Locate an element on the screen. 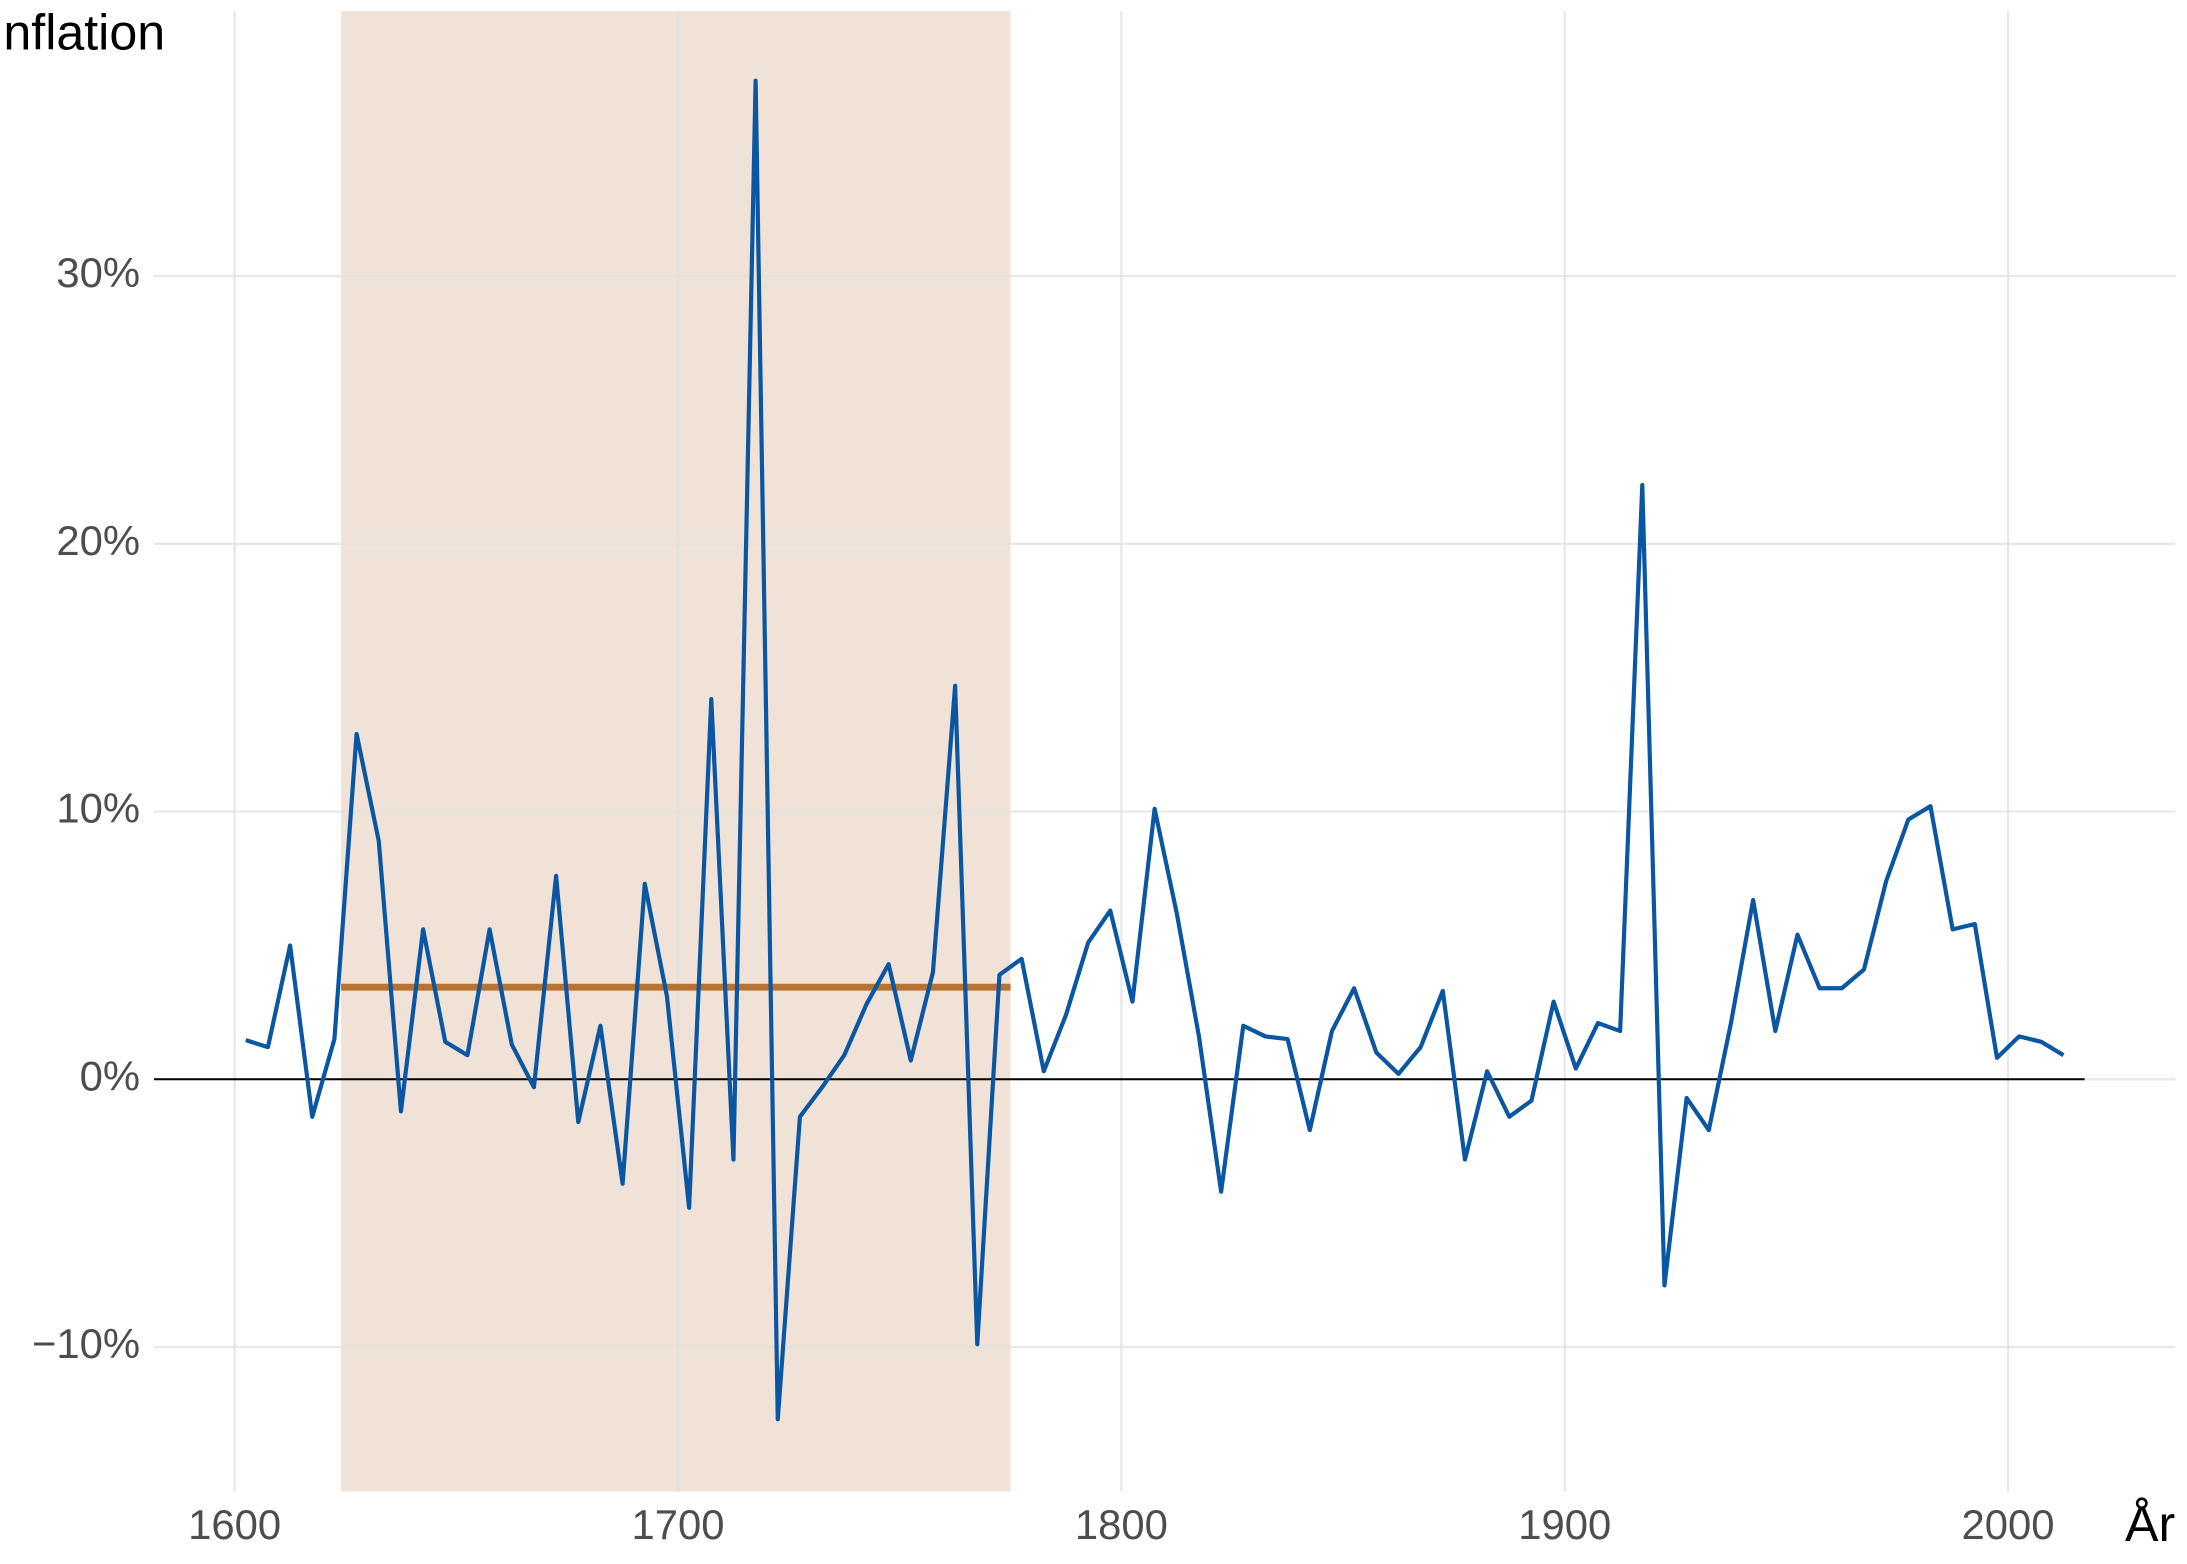 This screenshot has width=2187, height=1564. x-tick-label: 2000 is located at coordinates (2008, 1524).